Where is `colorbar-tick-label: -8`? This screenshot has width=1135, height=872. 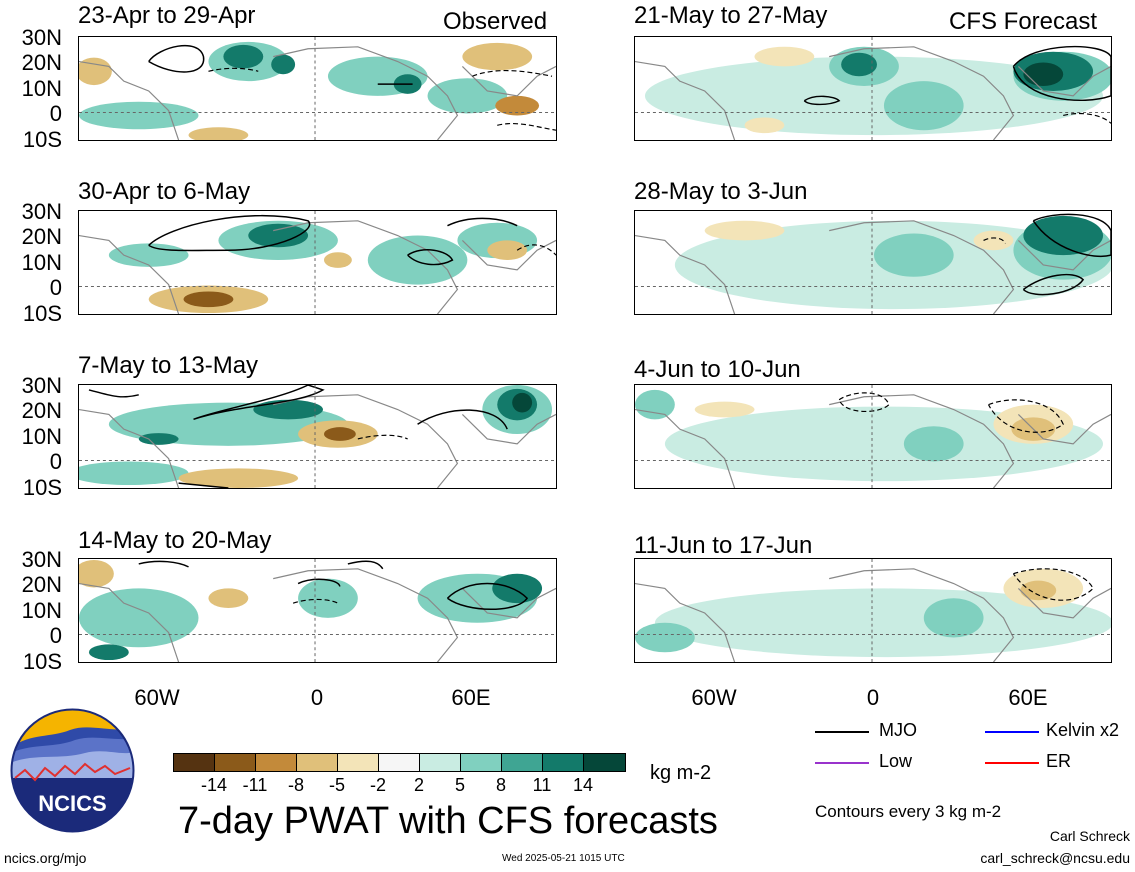
colorbar-tick-label: -8 is located at coordinates (295, 785).